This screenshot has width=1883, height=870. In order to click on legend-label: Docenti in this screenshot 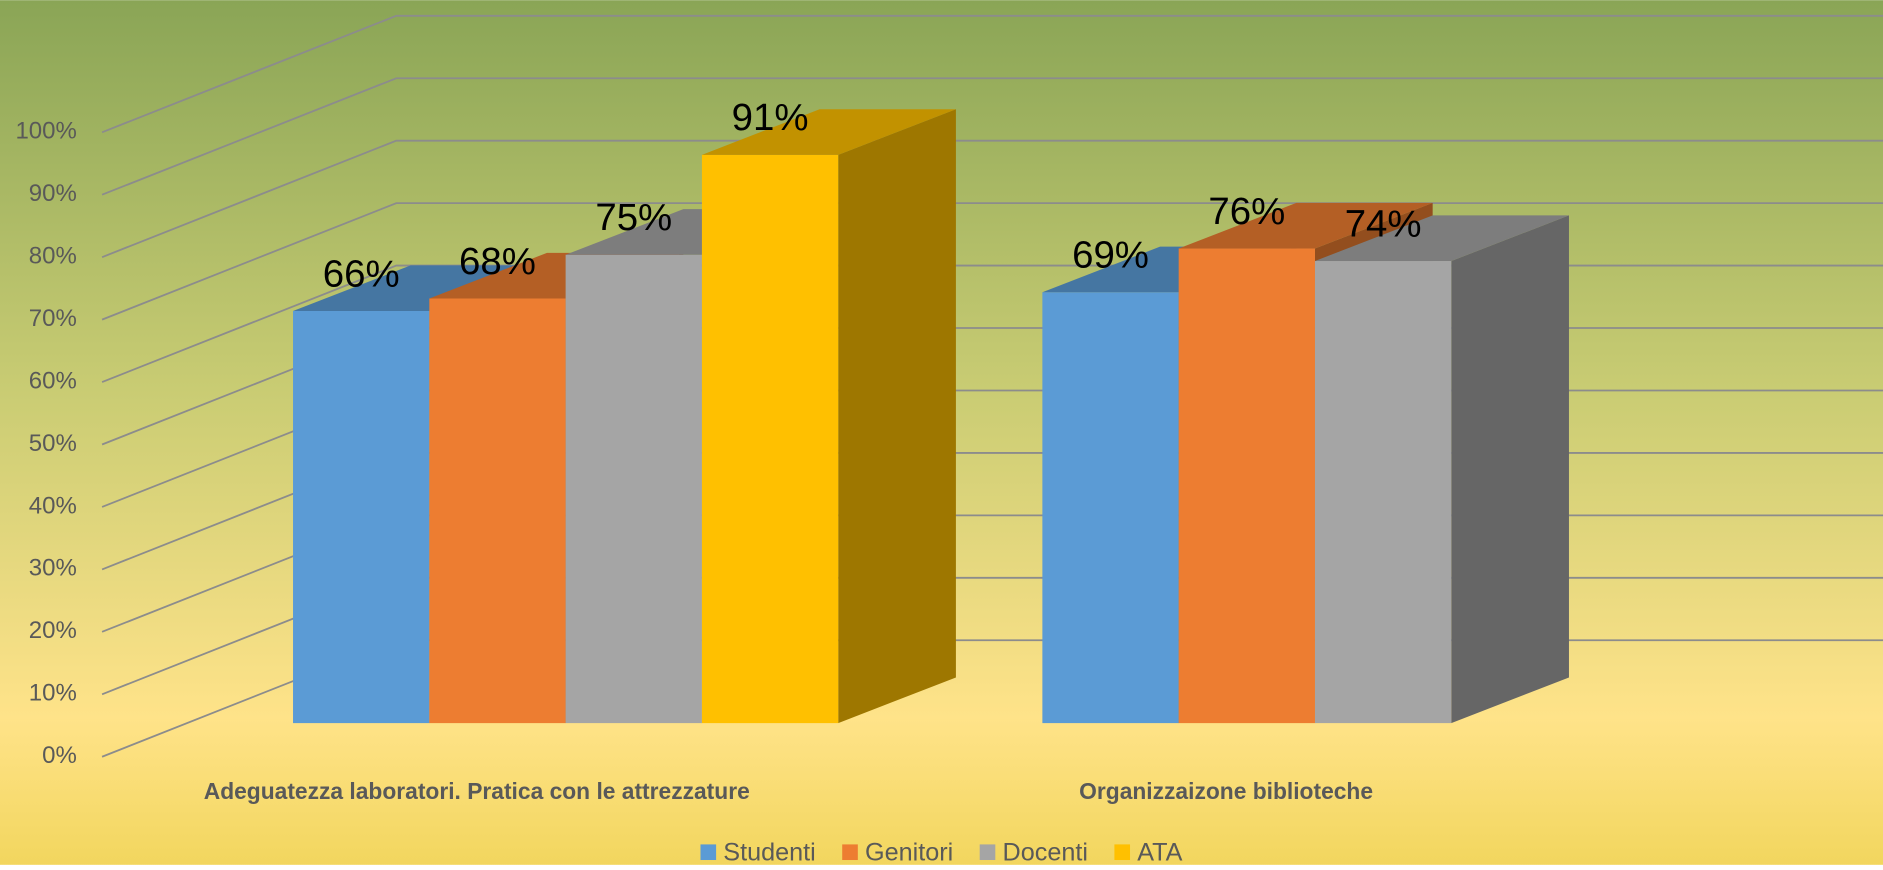, I will do `click(1045, 852)`.